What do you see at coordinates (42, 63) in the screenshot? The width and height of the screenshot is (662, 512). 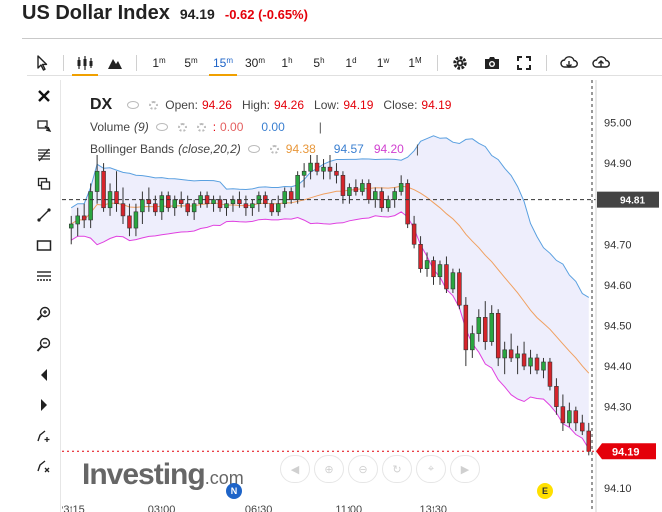 I see `cursor-icon` at bounding box center [42, 63].